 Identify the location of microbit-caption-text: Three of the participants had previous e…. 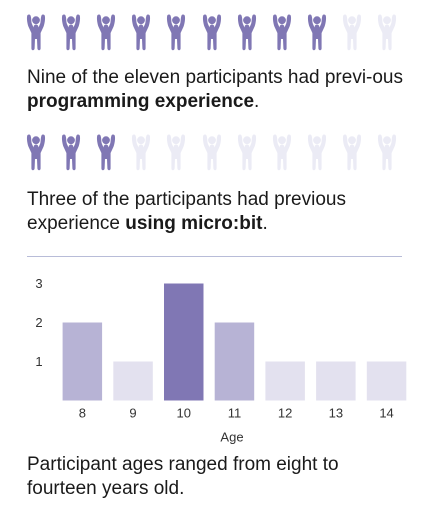
(186, 211).